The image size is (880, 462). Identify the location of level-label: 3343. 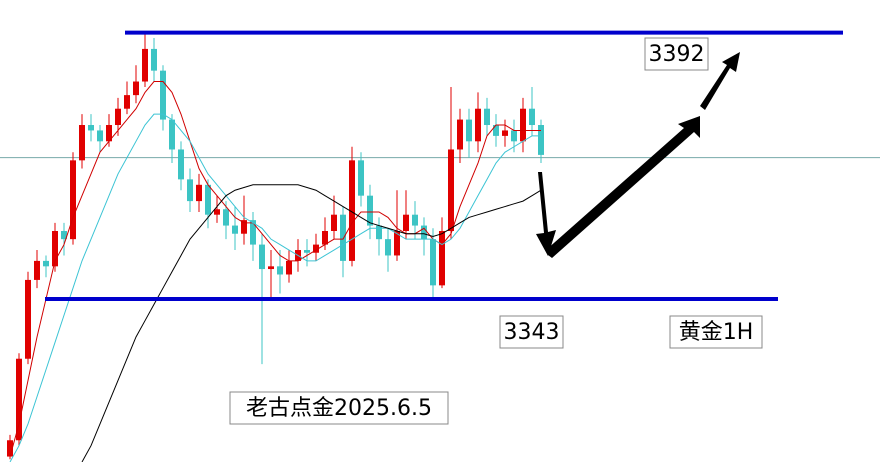
(532, 332).